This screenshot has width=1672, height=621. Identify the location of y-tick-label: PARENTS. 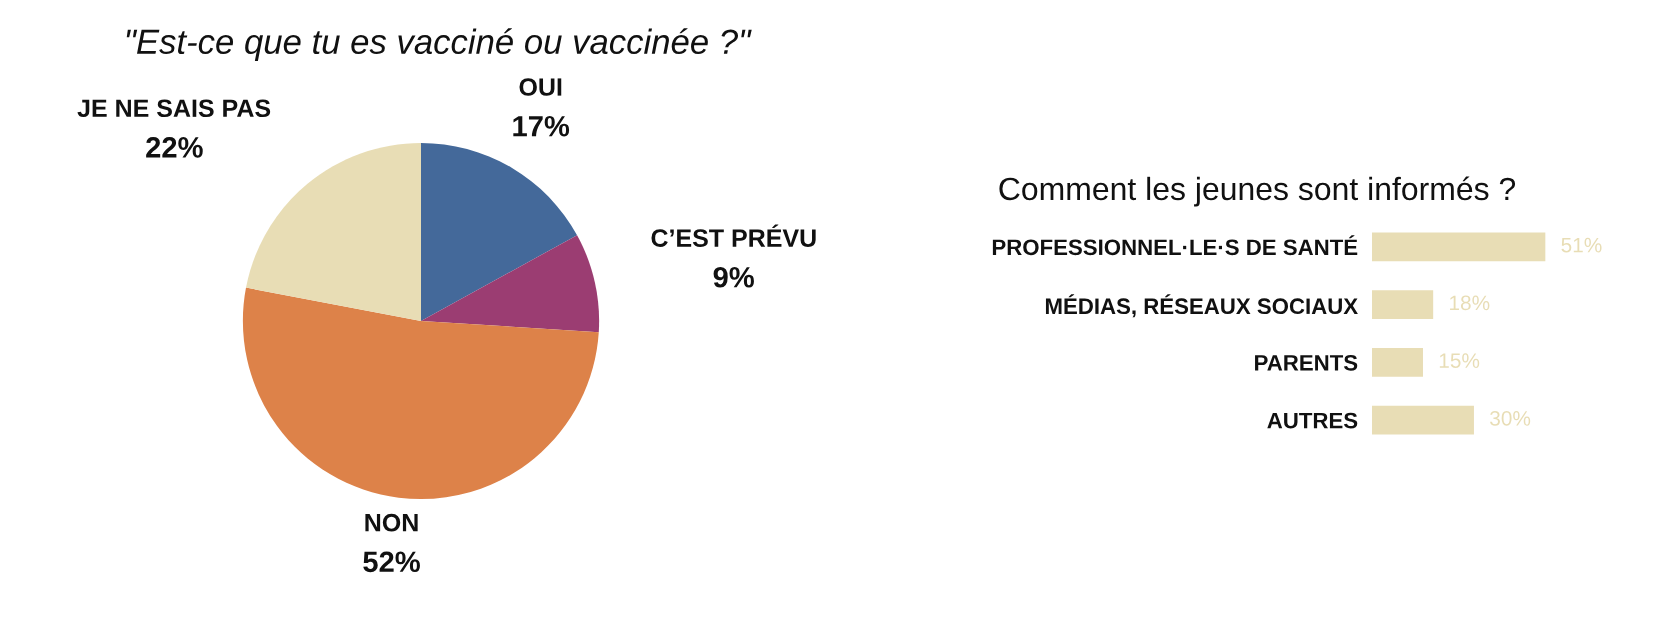
(1306, 362).